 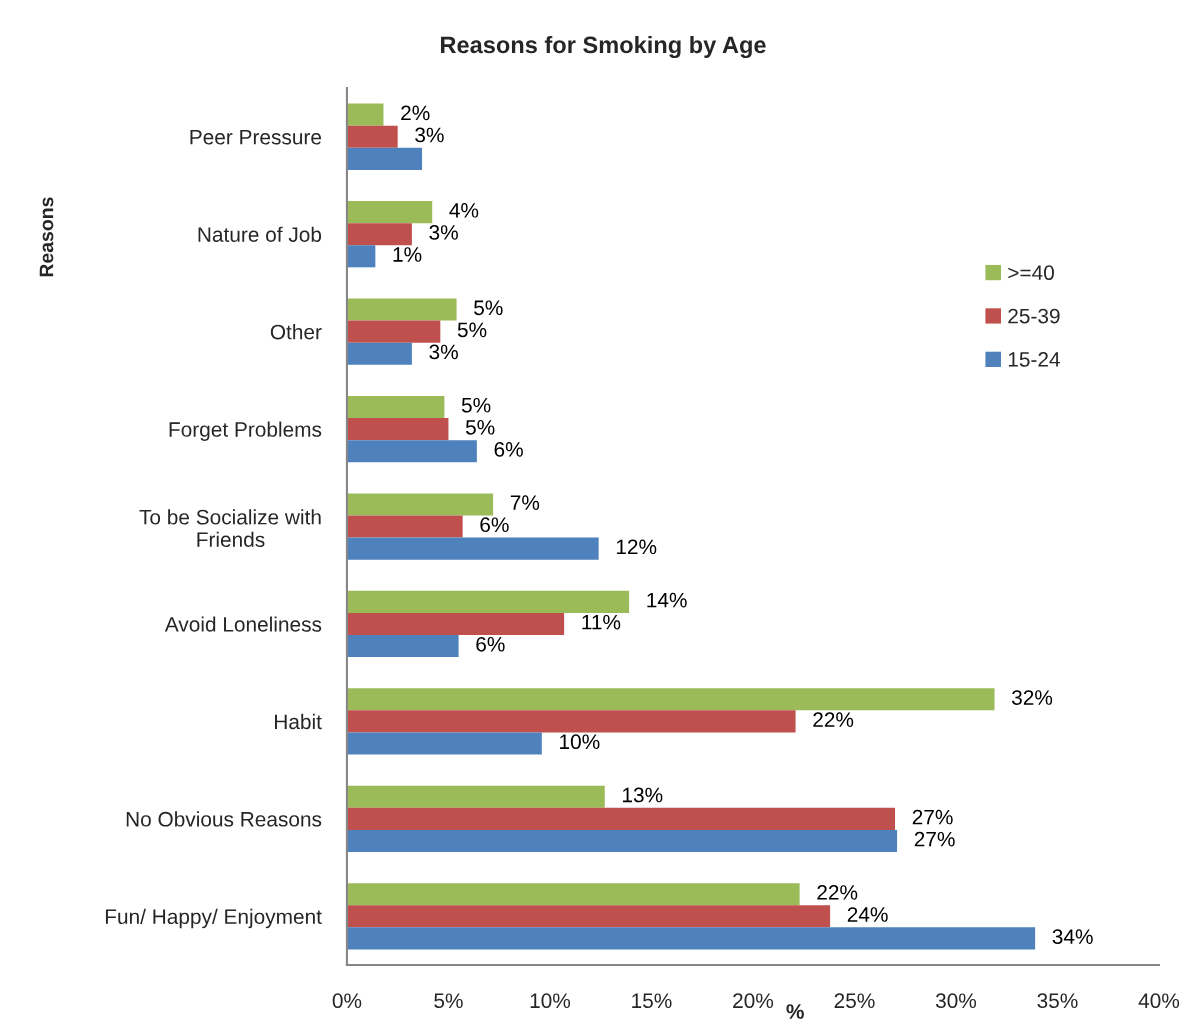 I want to click on legend-label: 15-24, so click(x=1034, y=359).